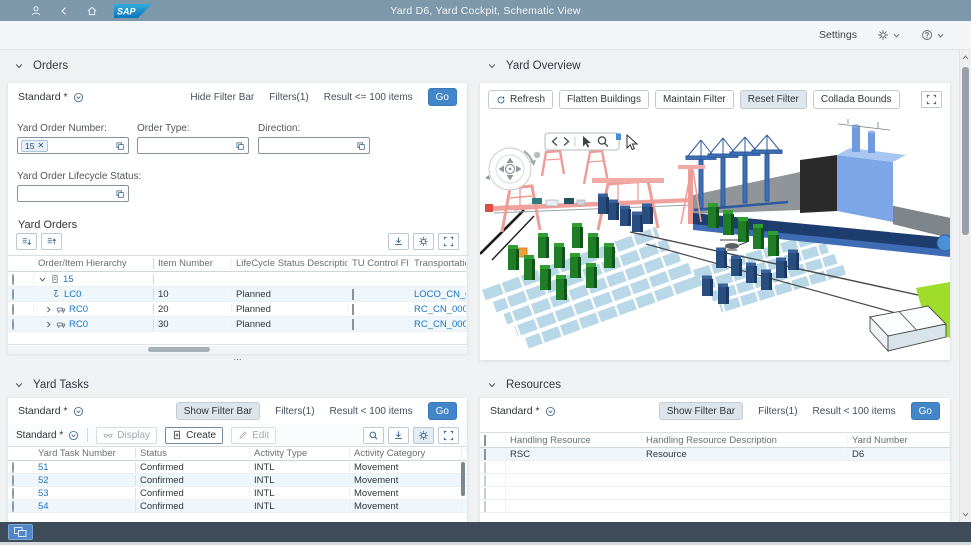  I want to click on table-row: RC0 20 Planned RC_CN_0001, so click(237, 309).